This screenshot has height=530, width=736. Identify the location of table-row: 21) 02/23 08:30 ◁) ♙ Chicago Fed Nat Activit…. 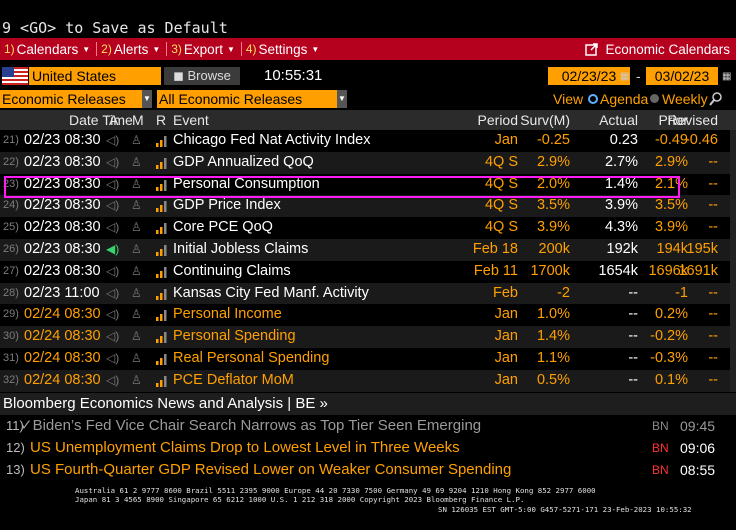
(368, 141).